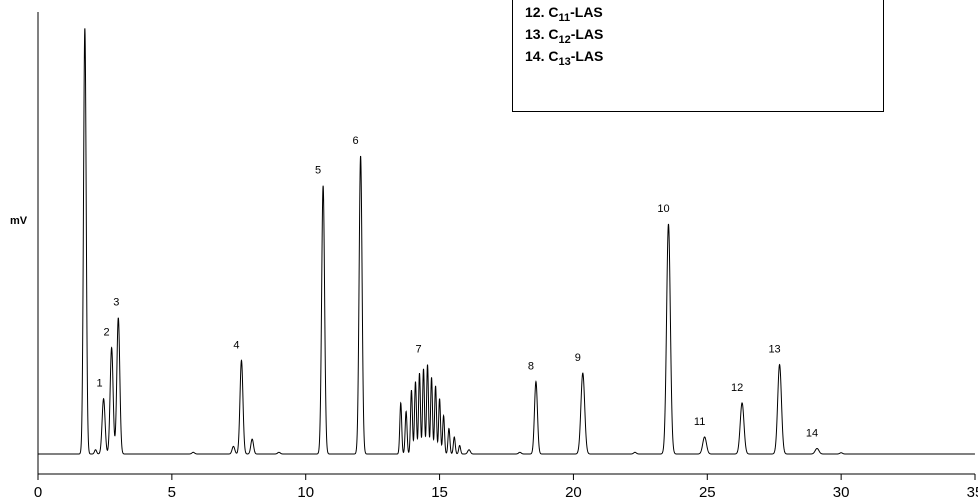 The height and width of the screenshot is (502, 978). Describe the element at coordinates (707, 492) in the screenshot. I see `x-tick-label: 25` at that location.